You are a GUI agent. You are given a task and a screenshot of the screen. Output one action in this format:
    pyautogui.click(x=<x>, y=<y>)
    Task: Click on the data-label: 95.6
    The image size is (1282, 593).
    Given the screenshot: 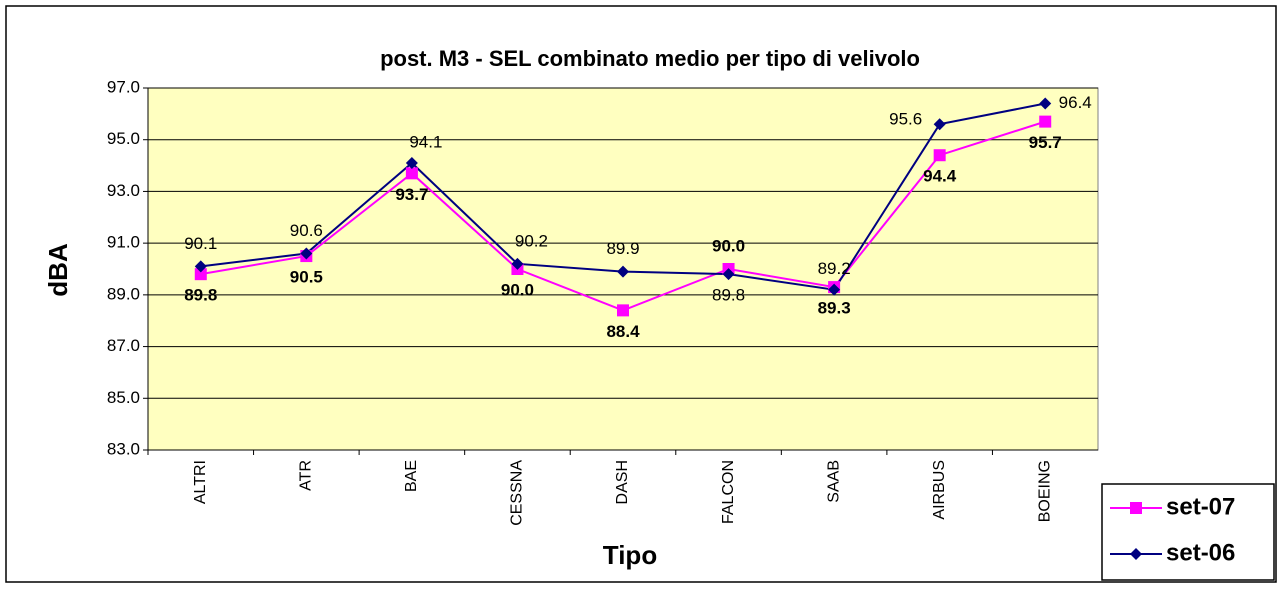 What is the action you would take?
    pyautogui.click(x=905, y=119)
    